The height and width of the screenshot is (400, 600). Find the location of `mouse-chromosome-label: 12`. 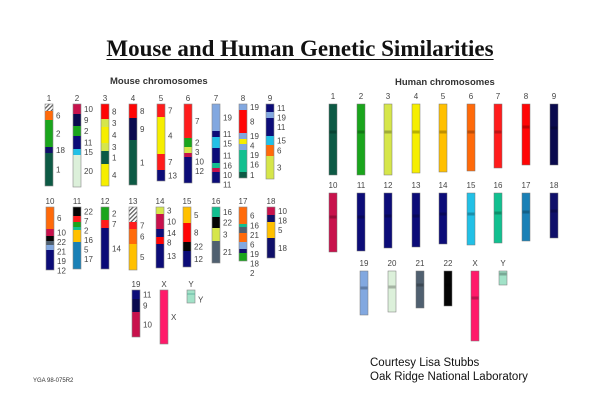

mouse-chromosome-label: 12 is located at coordinates (105, 201).